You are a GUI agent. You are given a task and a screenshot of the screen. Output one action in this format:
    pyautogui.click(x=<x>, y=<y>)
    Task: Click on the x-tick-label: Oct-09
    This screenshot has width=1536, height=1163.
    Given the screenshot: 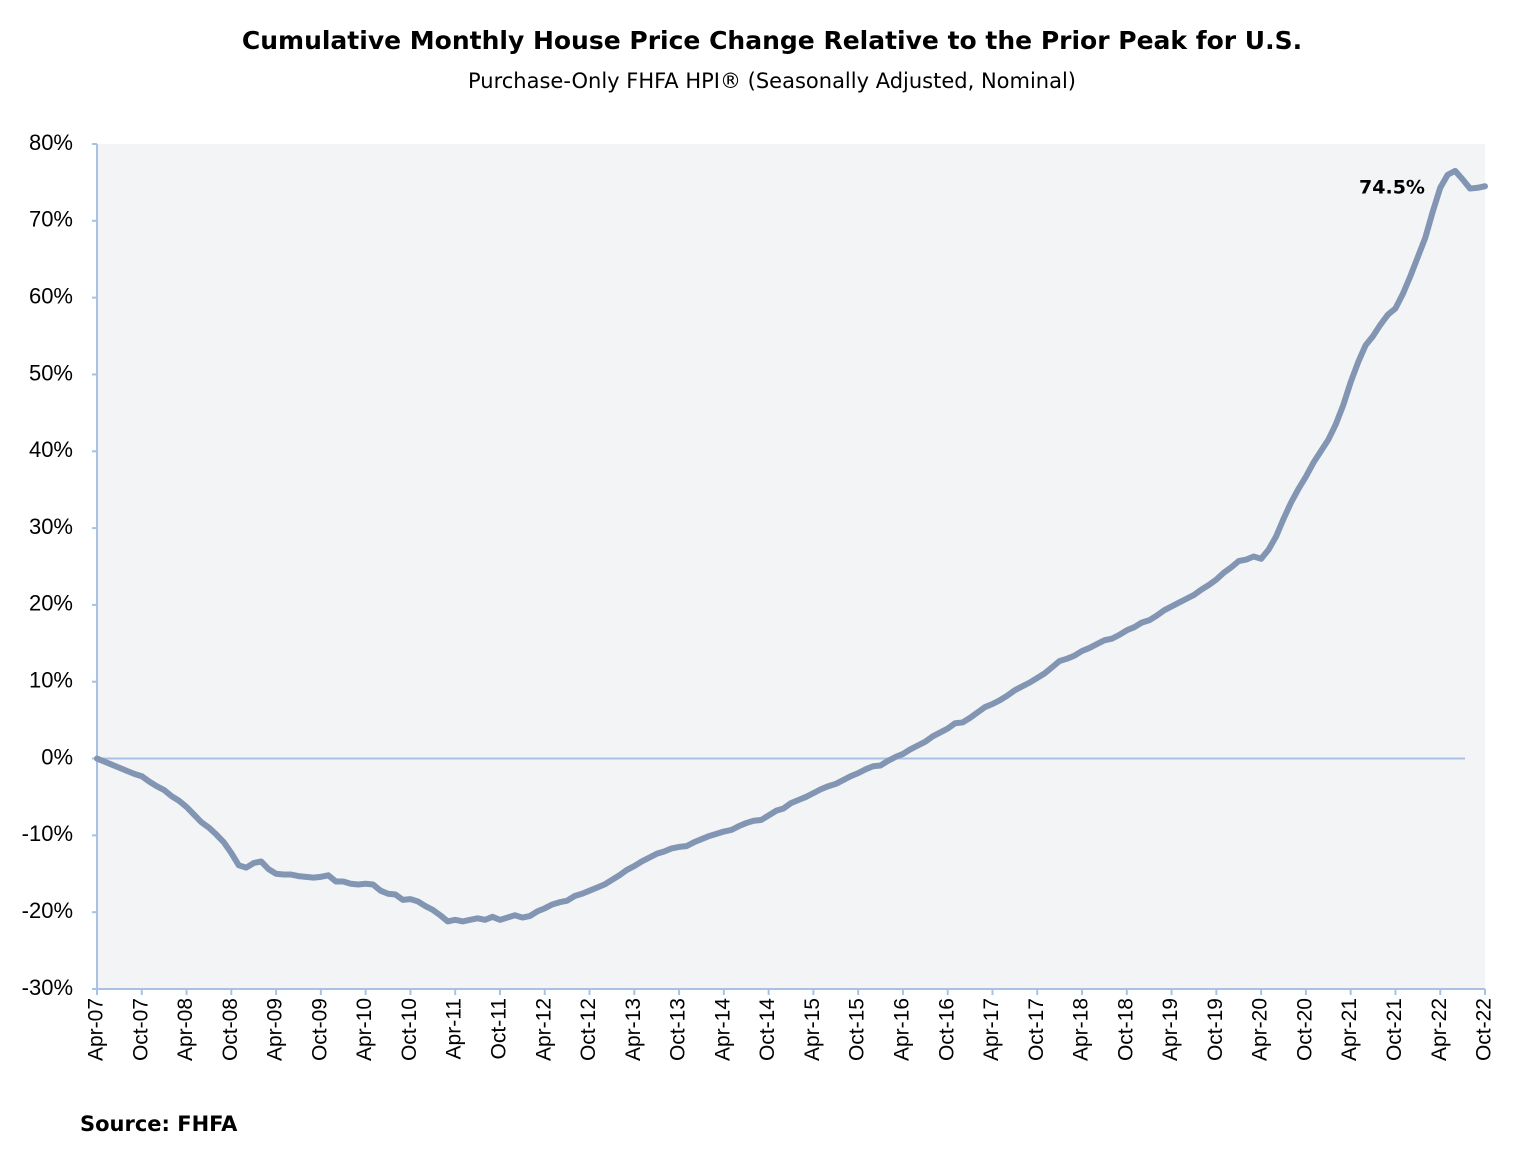 What is the action you would take?
    pyautogui.click(x=319, y=1029)
    